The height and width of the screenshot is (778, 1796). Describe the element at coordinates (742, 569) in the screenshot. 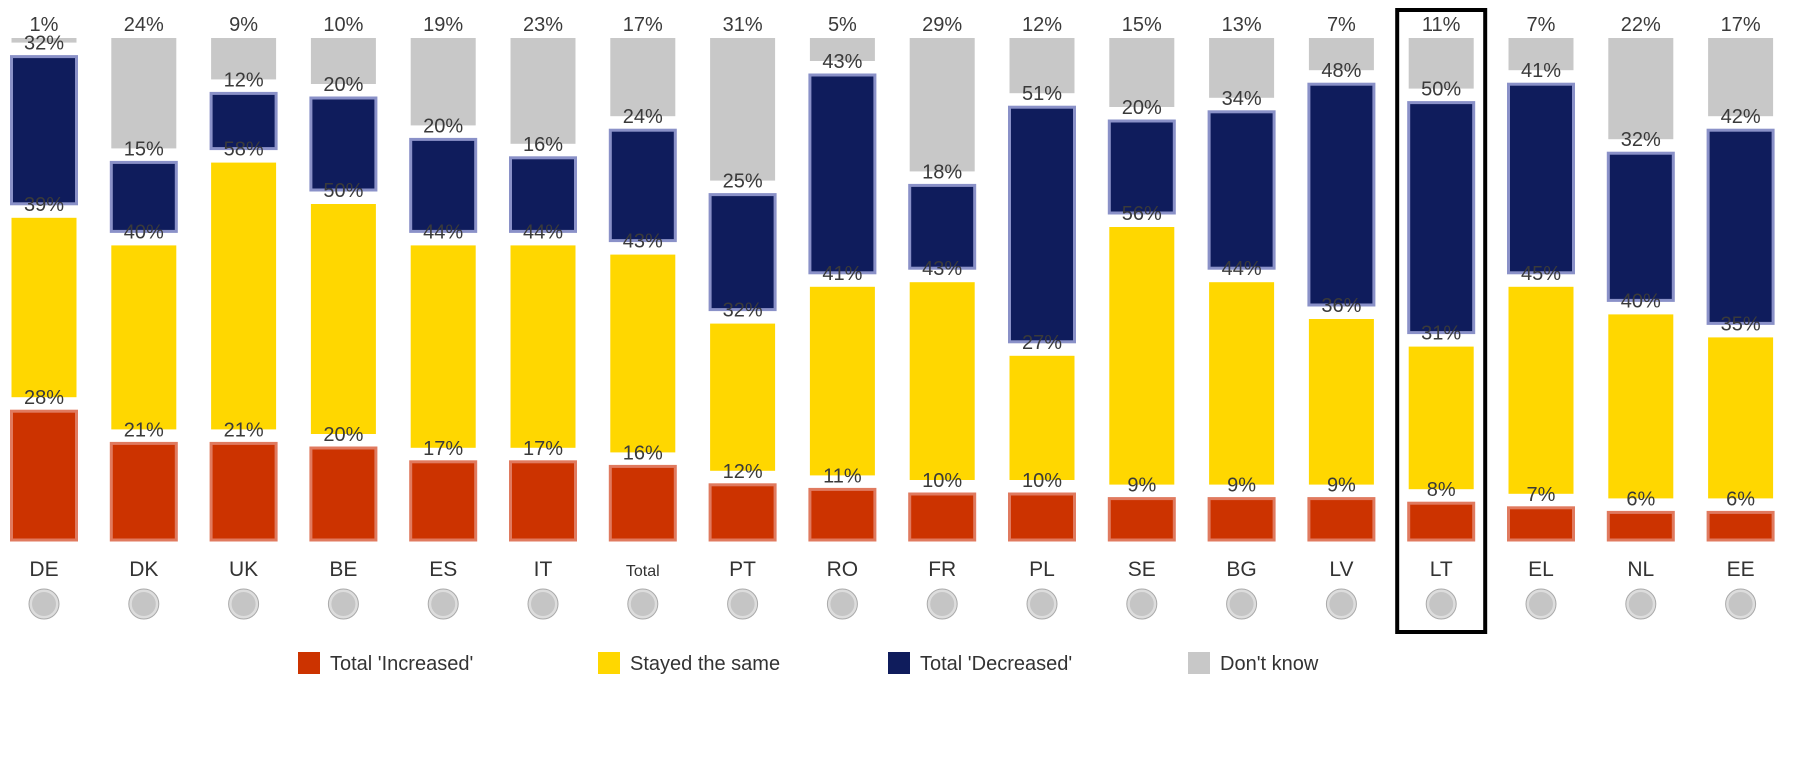

I see `category-label-pt: PT` at that location.